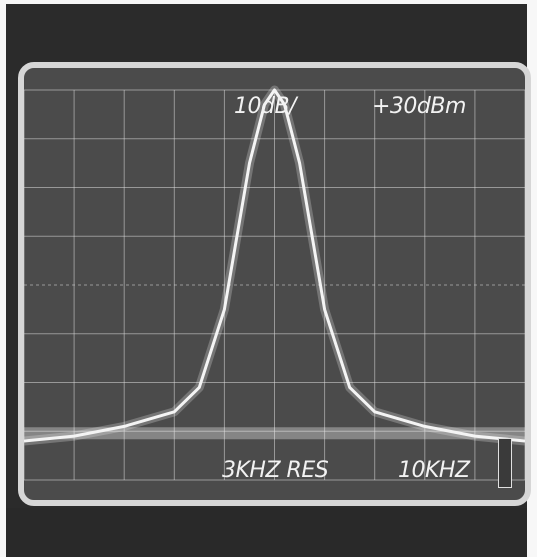 The width and height of the screenshot is (537, 557). I want to click on scale-indicator-icon, so click(505, 463).